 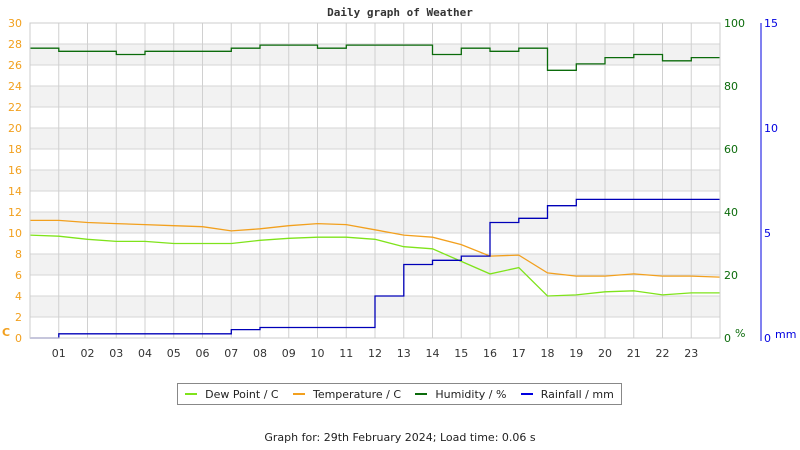 What do you see at coordinates (15, 191) in the screenshot?
I see `left-axis-tick: 14` at bounding box center [15, 191].